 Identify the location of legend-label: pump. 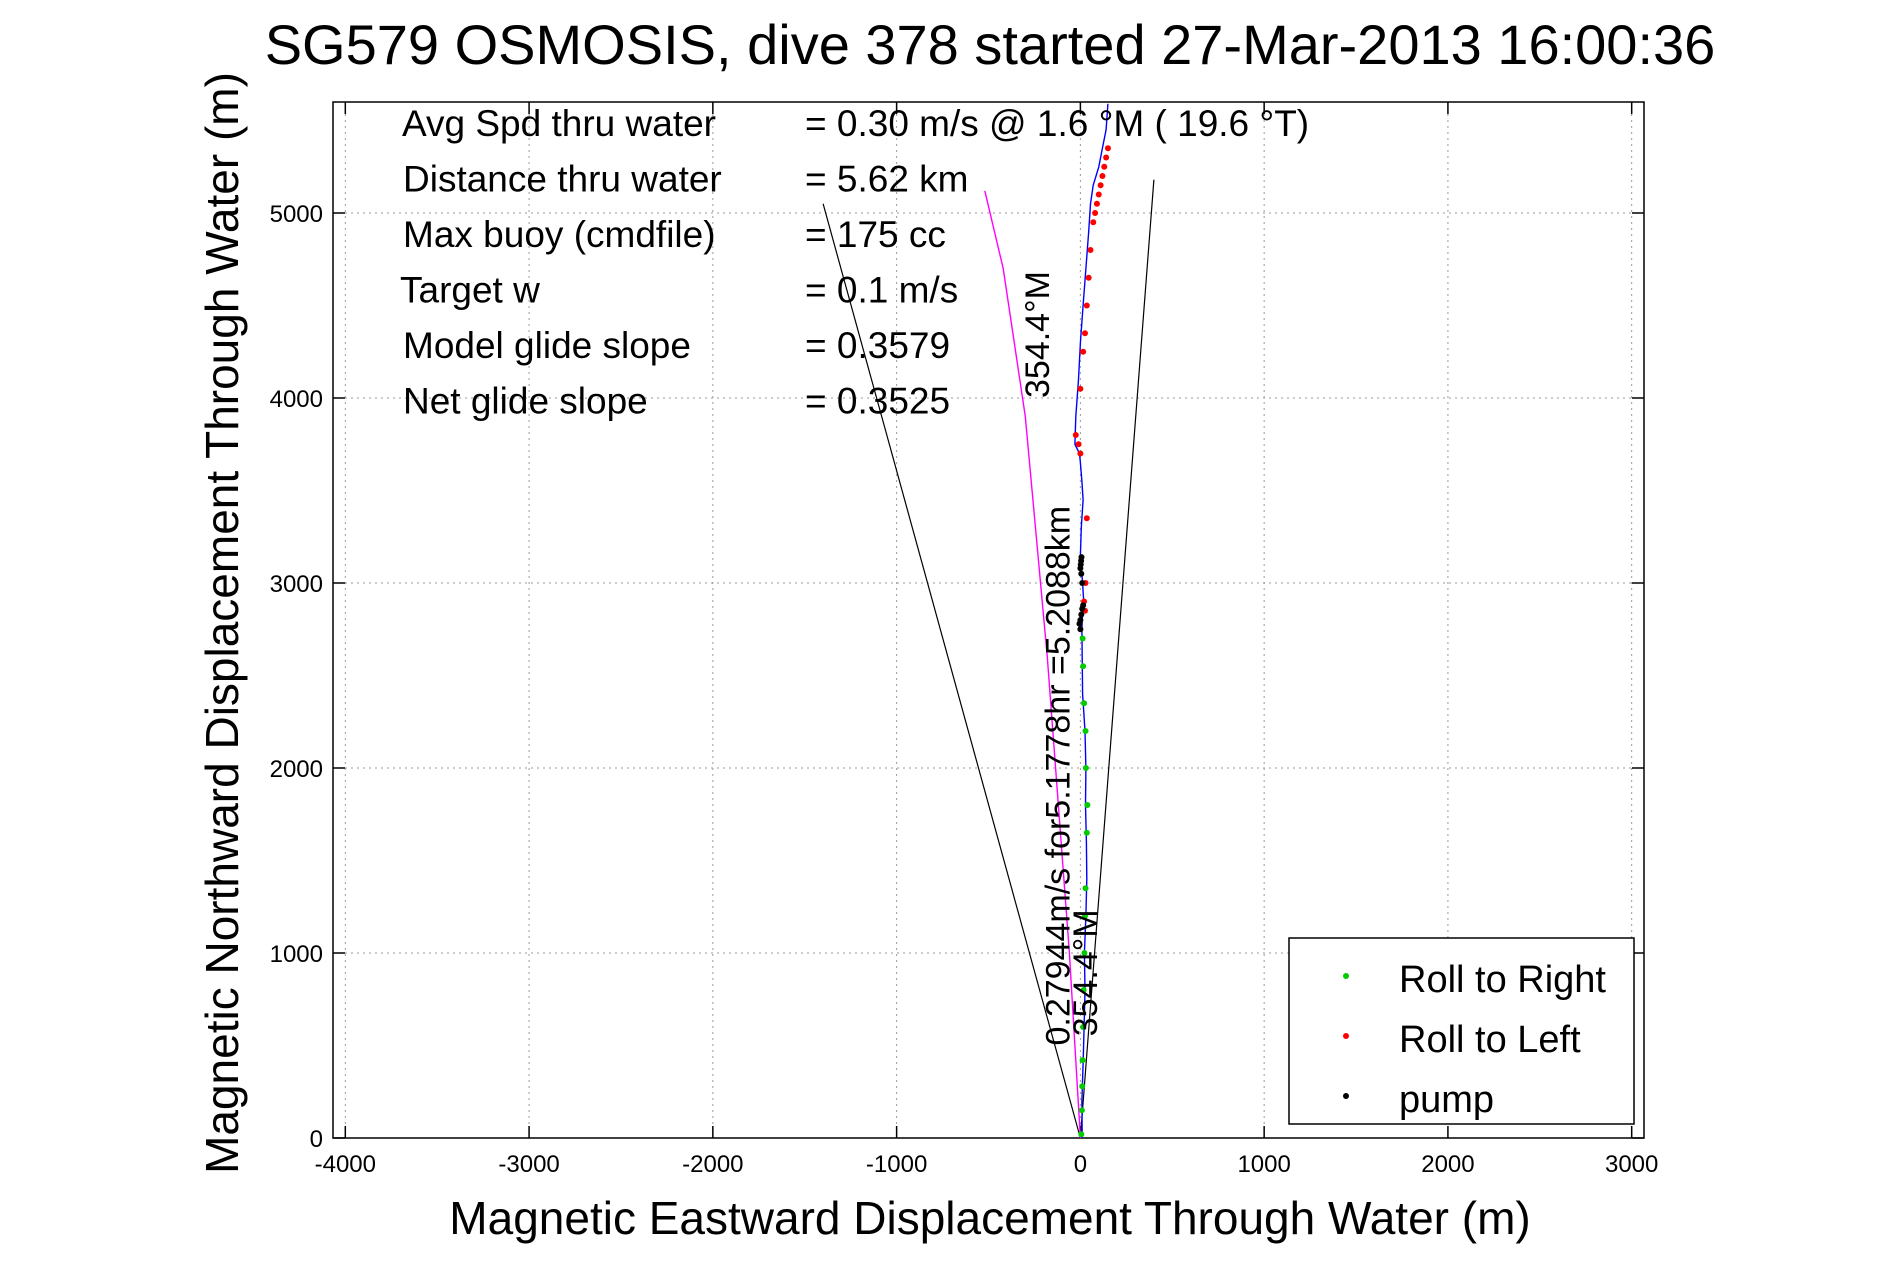
(1446, 1100).